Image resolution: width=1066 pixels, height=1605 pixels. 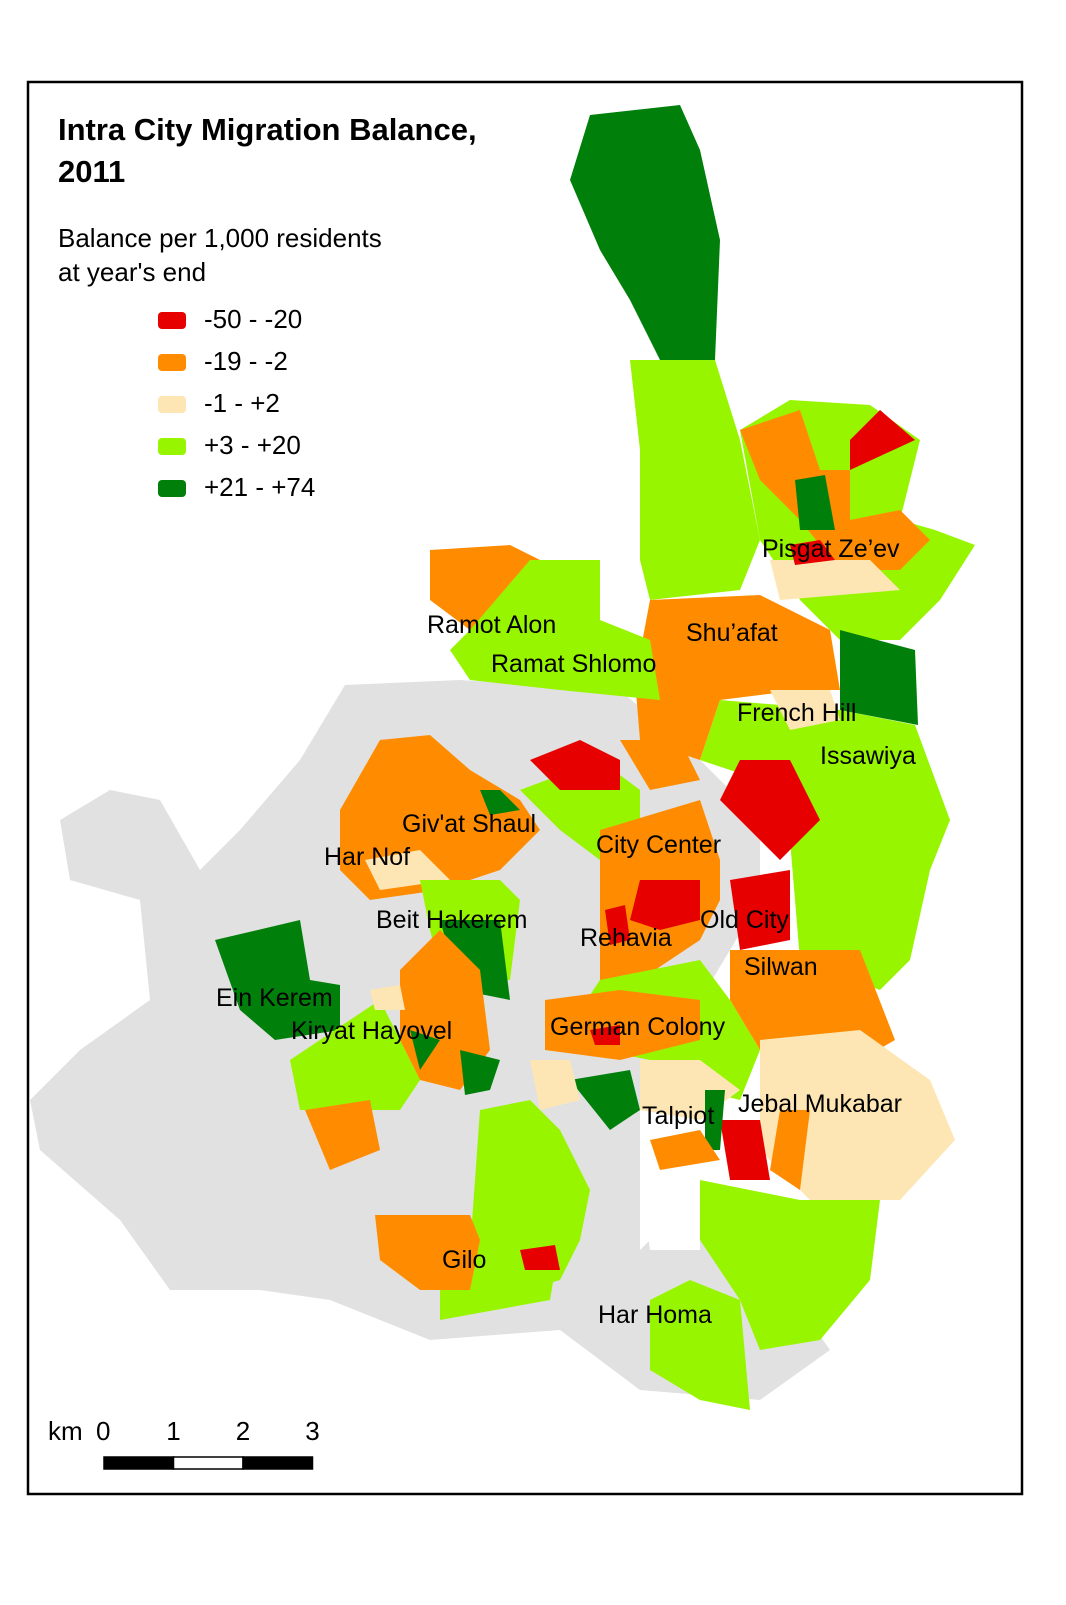 I want to click on legend-label: -1 - +2, so click(x=242, y=403).